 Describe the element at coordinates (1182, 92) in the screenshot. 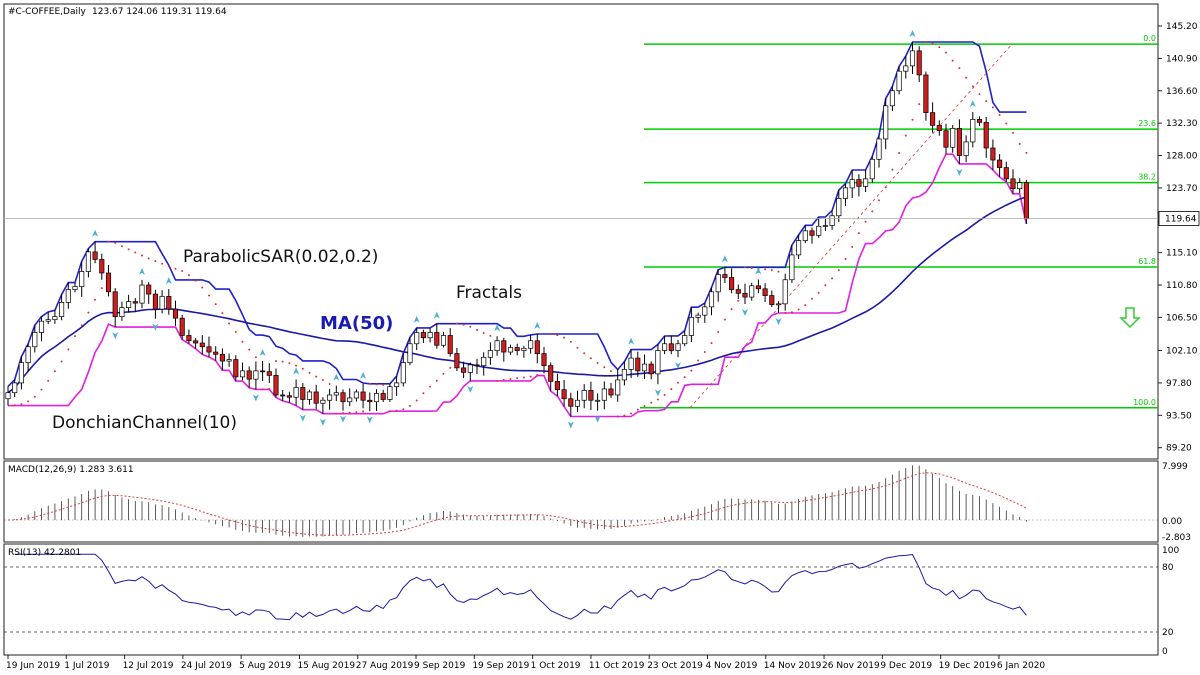

I see `price-tick-label: 136.60` at that location.